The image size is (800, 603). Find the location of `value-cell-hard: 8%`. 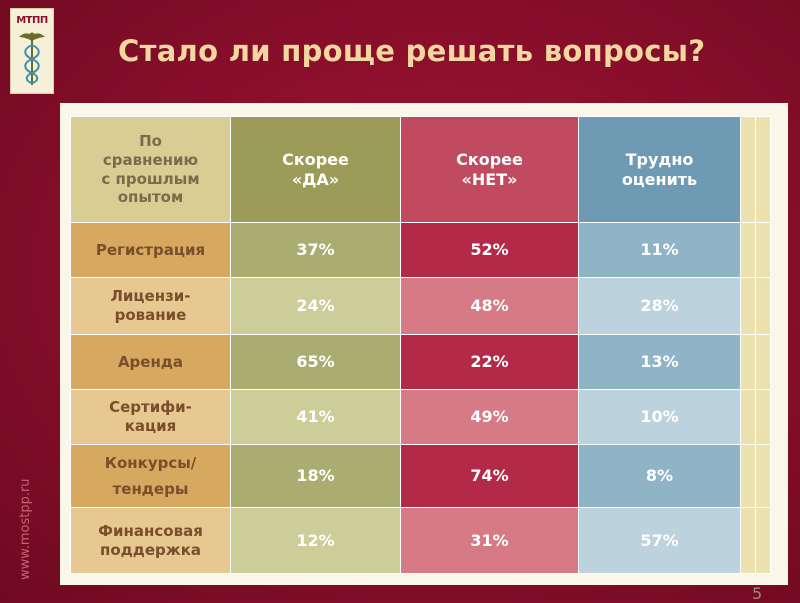

value-cell-hard: 8% is located at coordinates (659, 476).